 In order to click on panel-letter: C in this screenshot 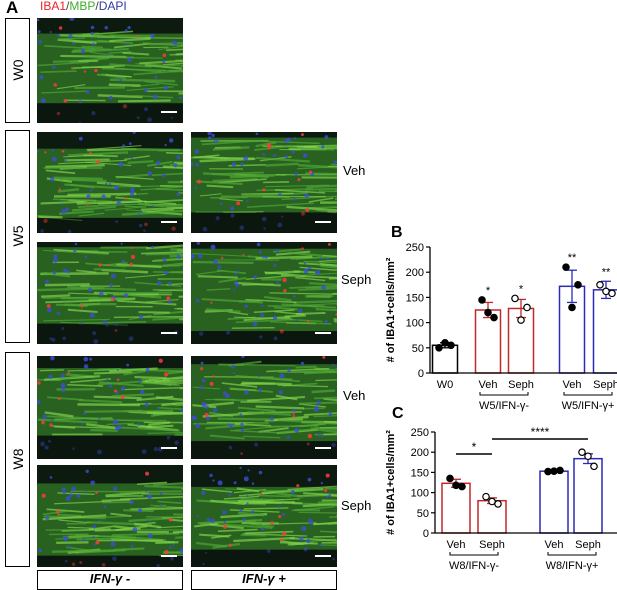, I will do `click(398, 413)`.